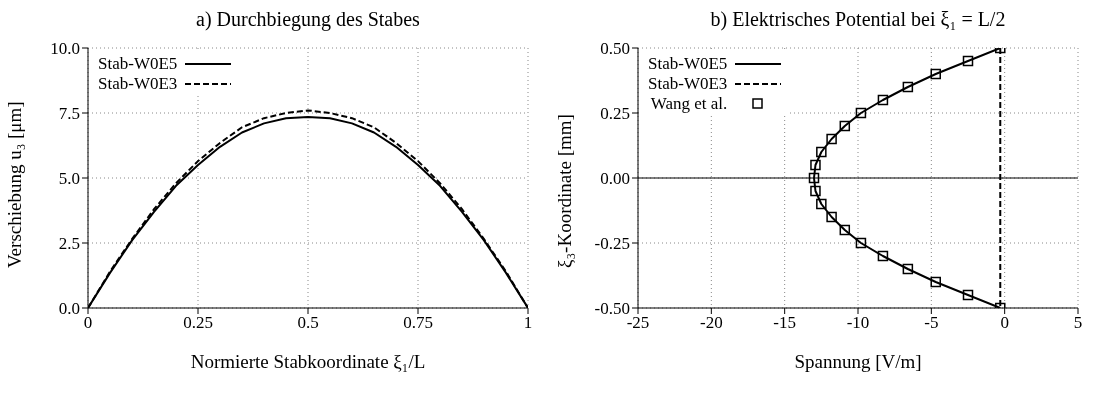  I want to click on x-tick-label: 0.75, so click(418, 323).